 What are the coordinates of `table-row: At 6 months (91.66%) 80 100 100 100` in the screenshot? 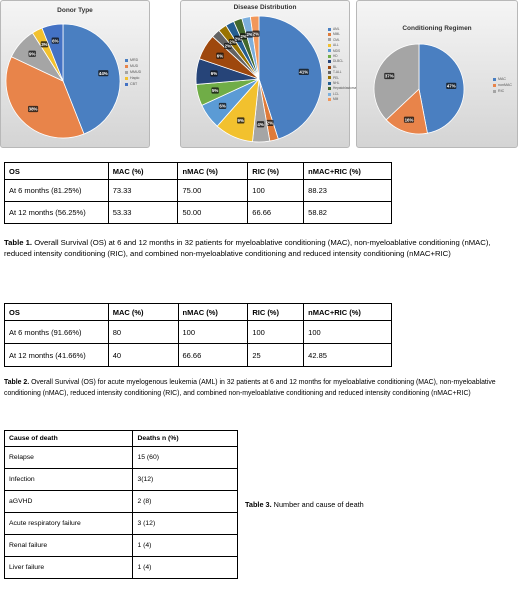 It's located at (198, 332).